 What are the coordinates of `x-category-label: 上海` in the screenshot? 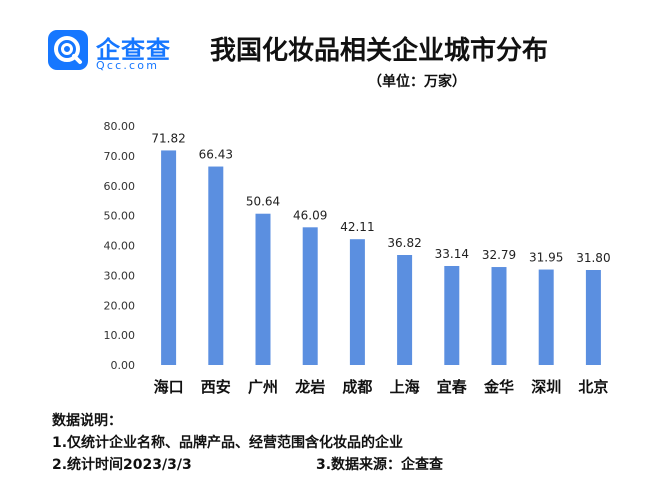 It's located at (405, 387).